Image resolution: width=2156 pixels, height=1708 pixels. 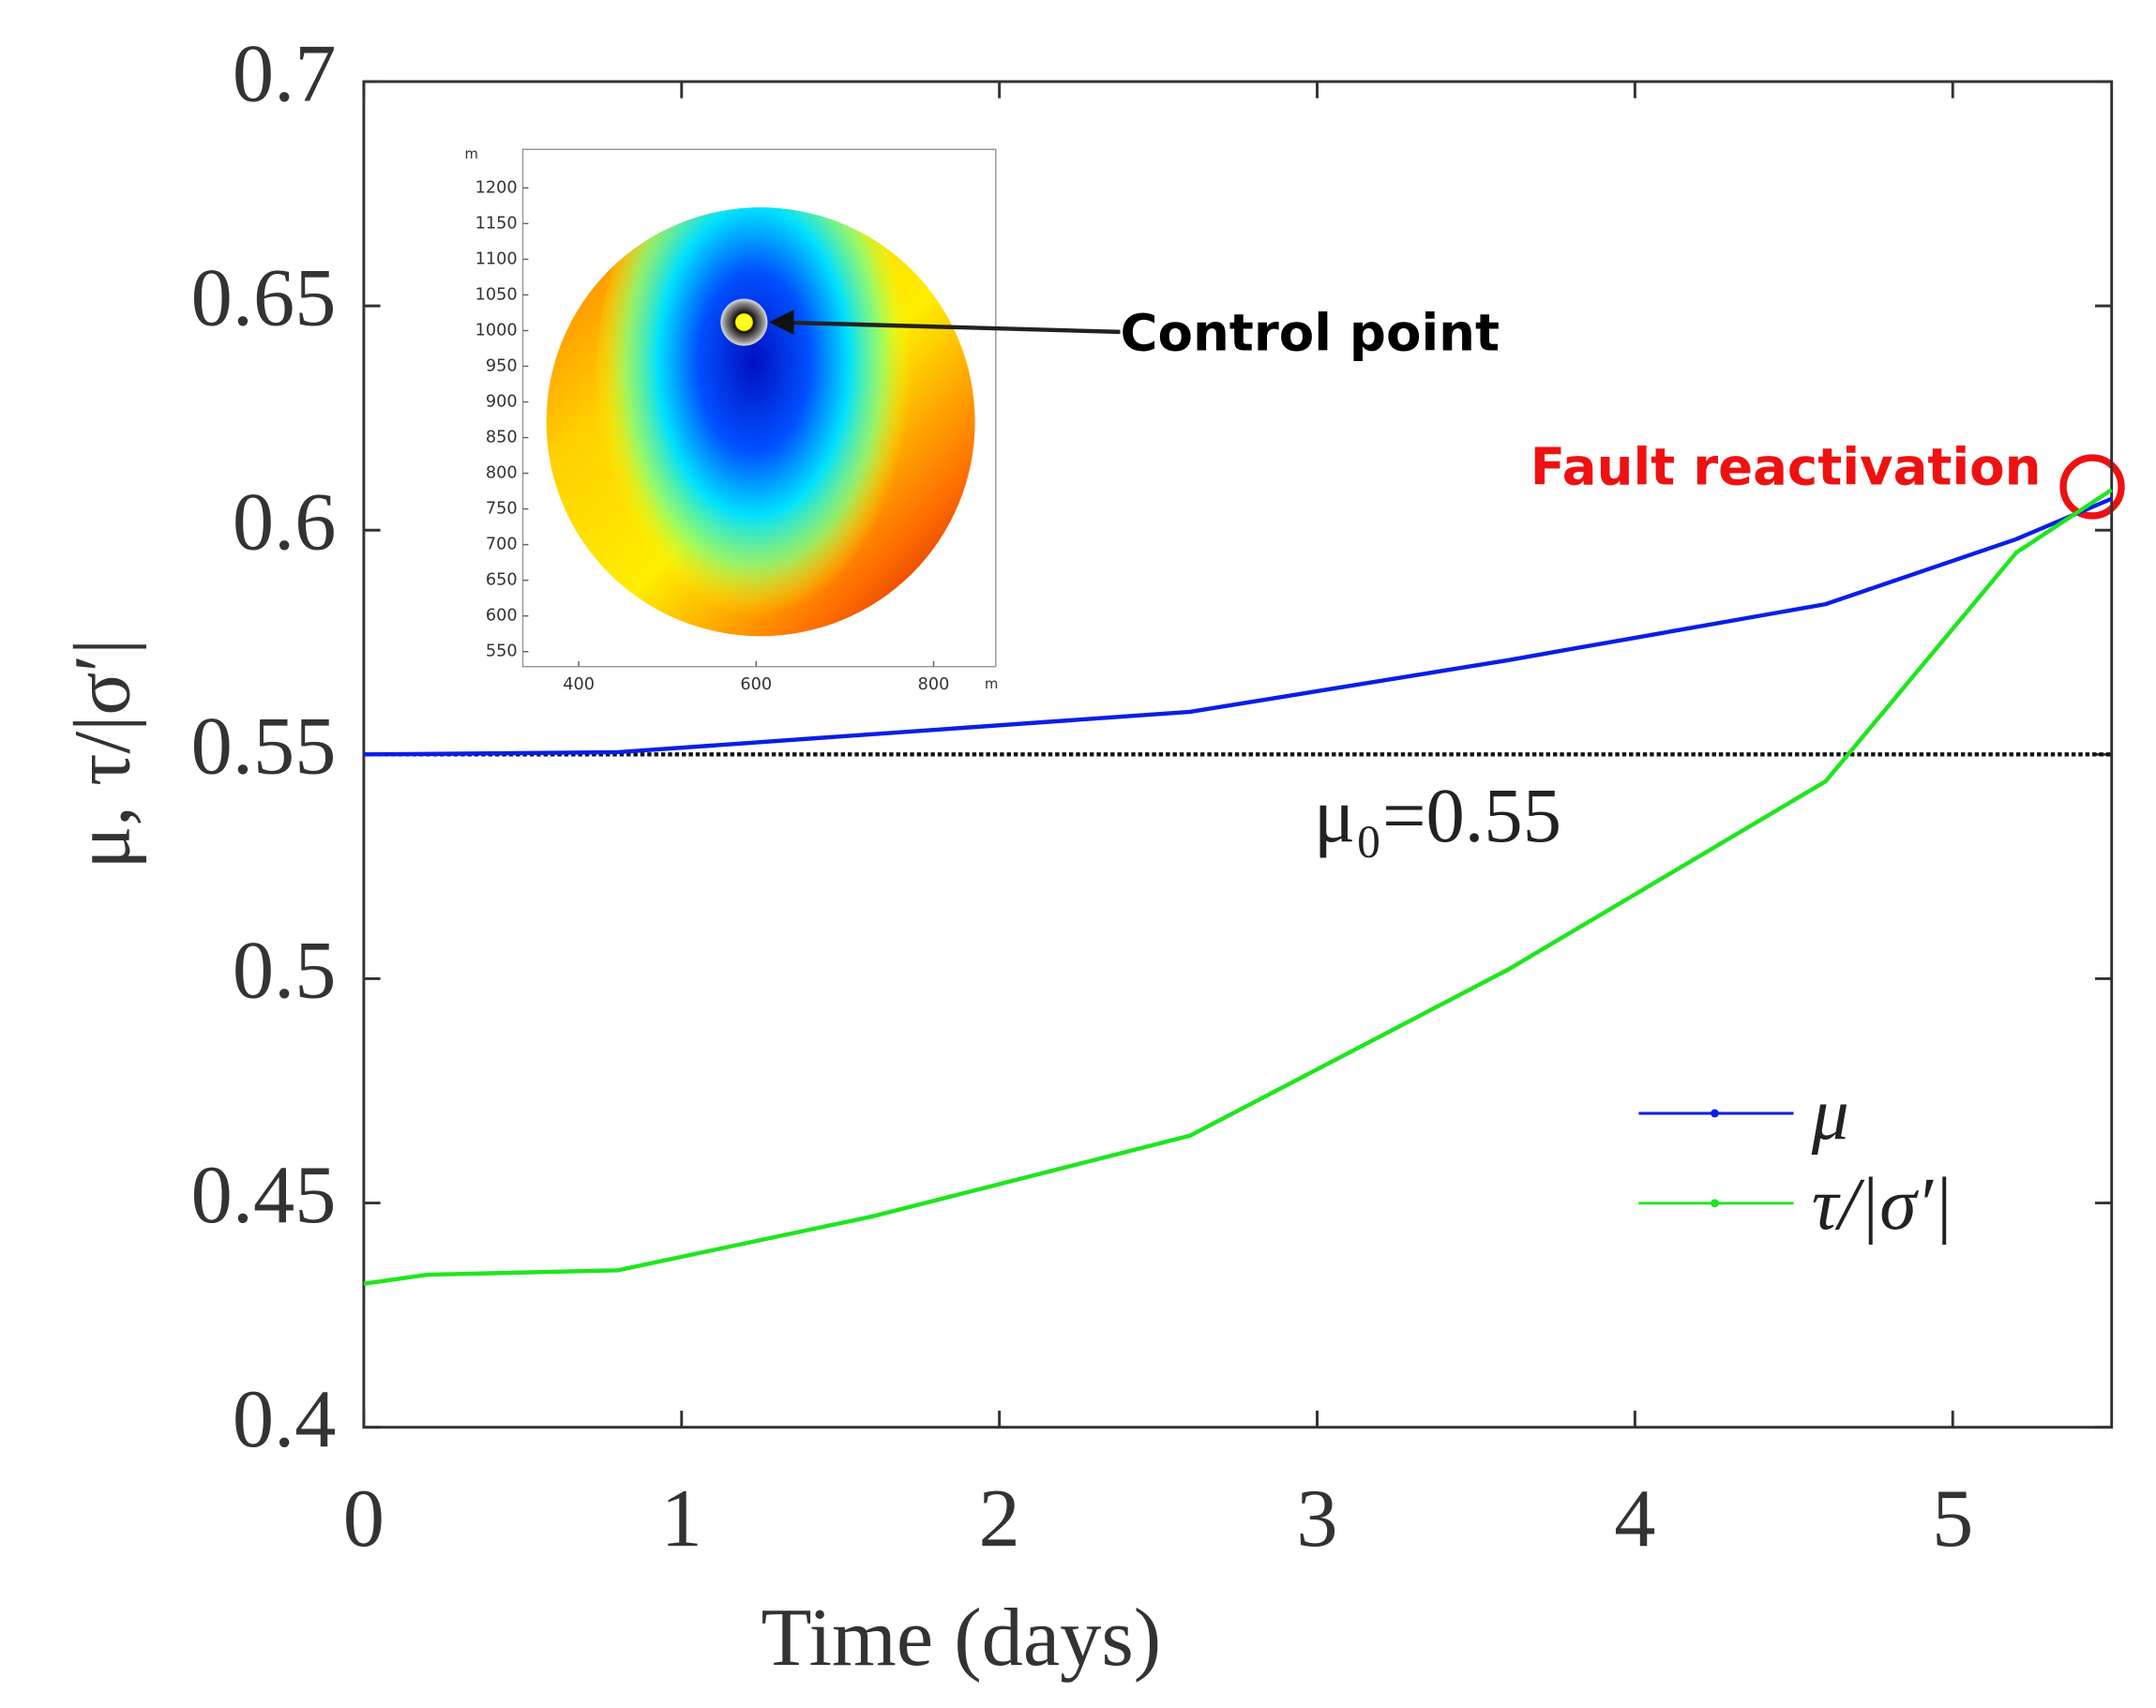 I want to click on inset-y-tick-label: 1100, so click(x=497, y=258).